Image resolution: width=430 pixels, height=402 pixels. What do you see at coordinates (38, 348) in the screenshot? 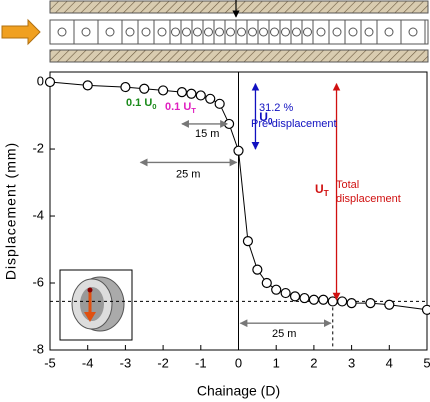
I see `y-tick-label: -8` at bounding box center [38, 348].